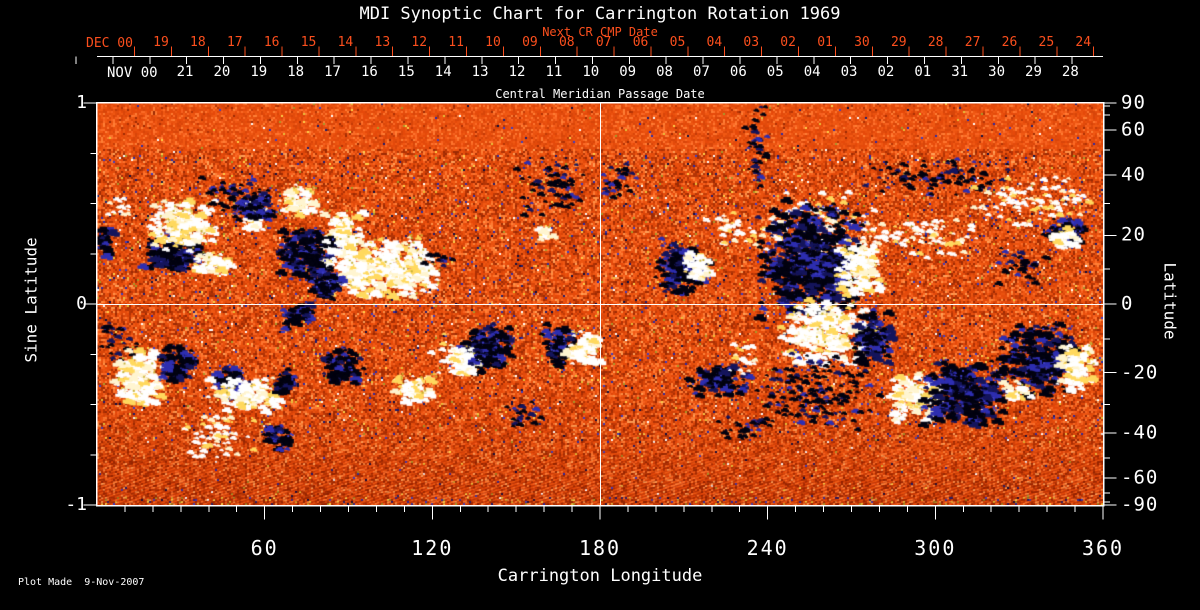 Image resolution: width=1200 pixels, height=610 pixels. I want to click on nov-day-tick-label: 02, so click(886, 72).